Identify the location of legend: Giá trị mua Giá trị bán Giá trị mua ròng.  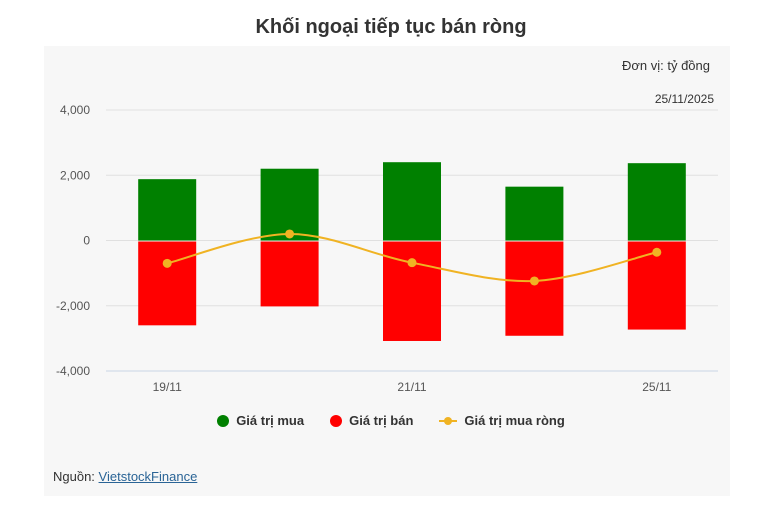
(391, 420).